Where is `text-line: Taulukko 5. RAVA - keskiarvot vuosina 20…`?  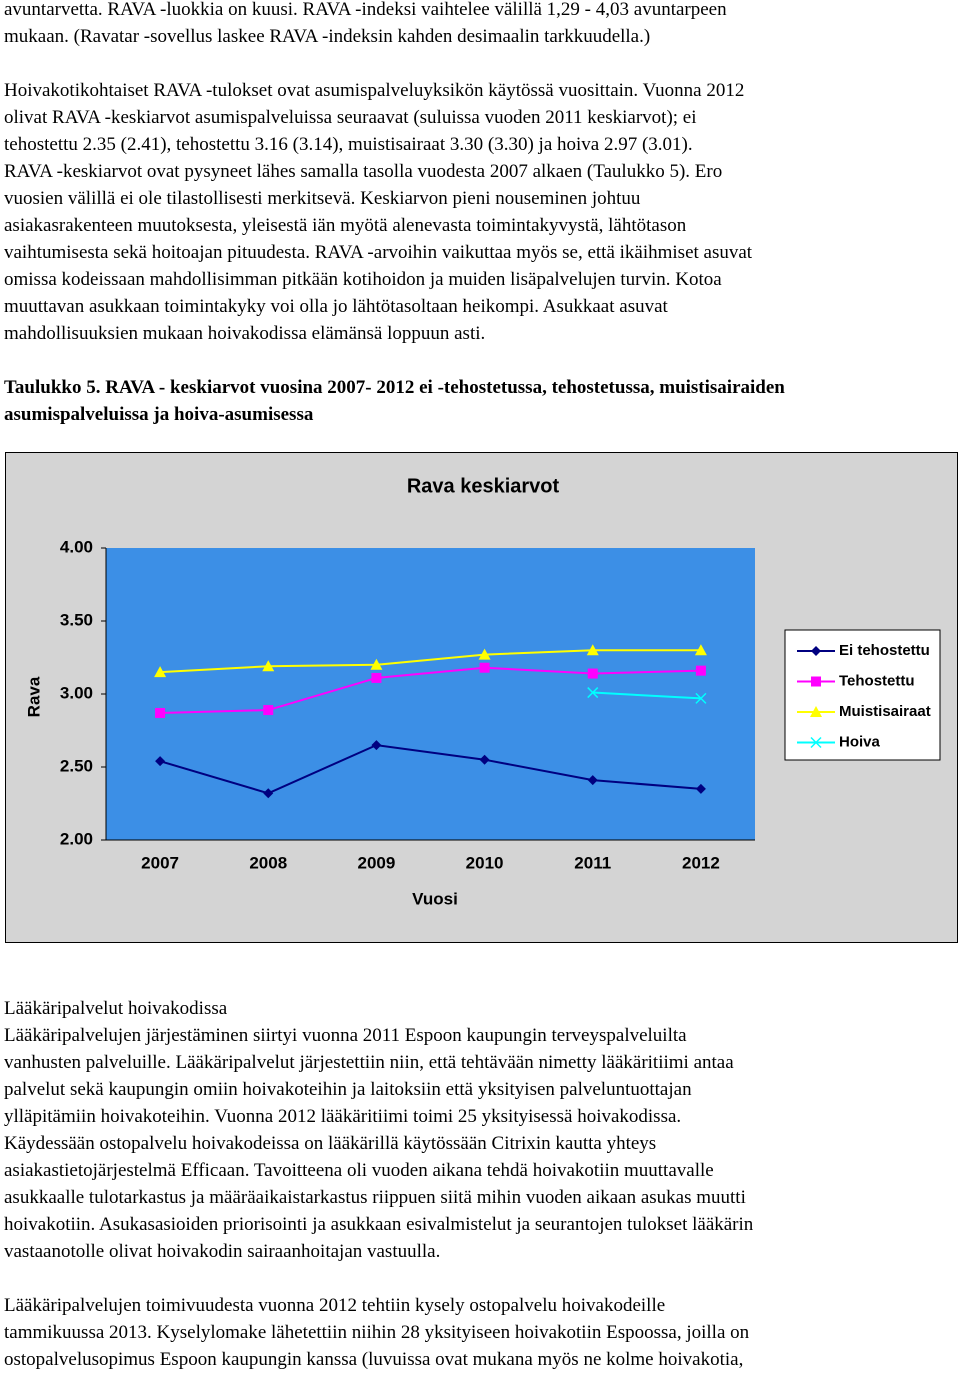
text-line: Taulukko 5. RAVA - keskiarvot vuosina 20… is located at coordinates (394, 387).